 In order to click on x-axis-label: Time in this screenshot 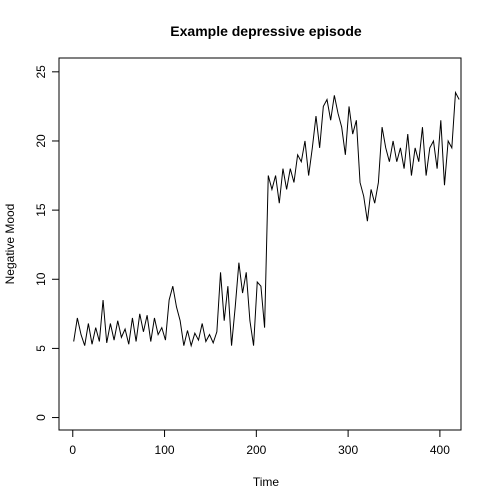, I will do `click(266, 482)`.